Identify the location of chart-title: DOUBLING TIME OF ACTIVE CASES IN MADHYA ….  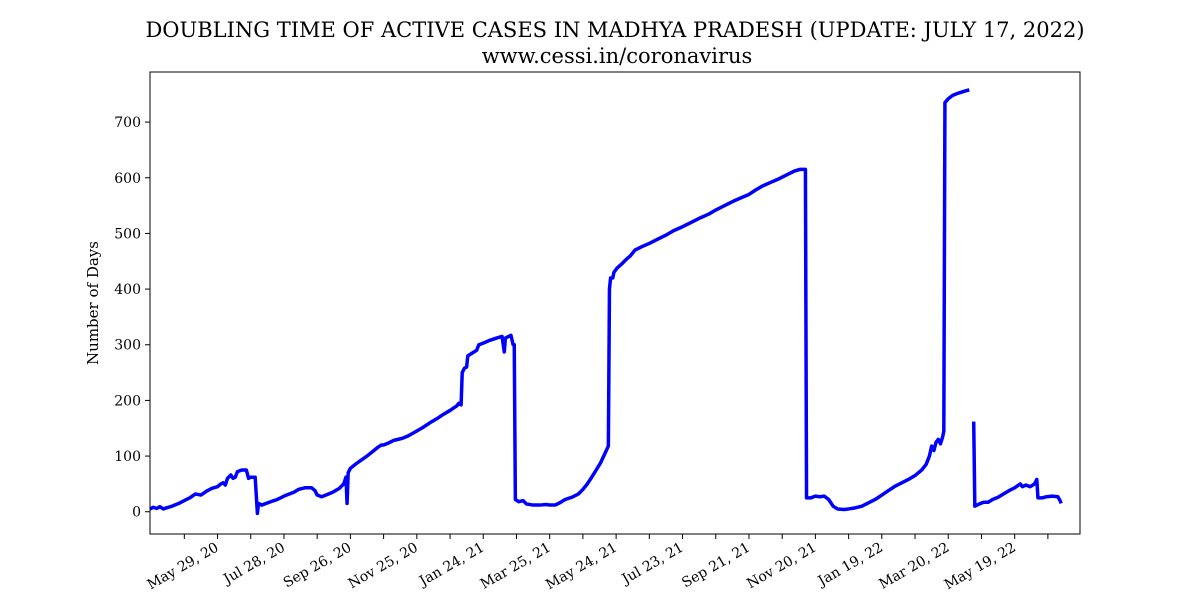
(614, 30).